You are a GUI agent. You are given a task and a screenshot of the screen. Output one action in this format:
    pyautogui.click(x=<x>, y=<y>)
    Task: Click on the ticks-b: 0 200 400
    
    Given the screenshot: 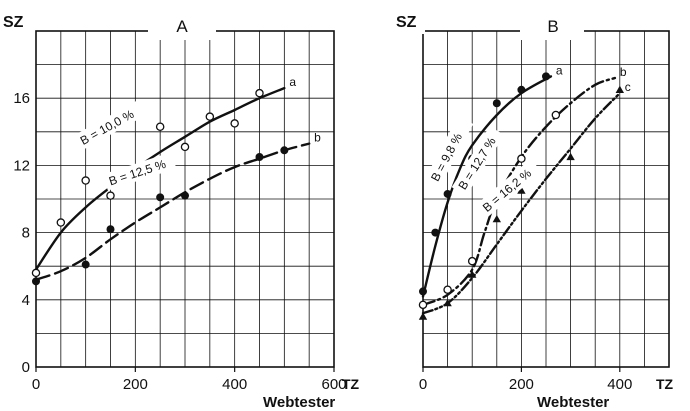 What is the action you would take?
    pyautogui.click(x=525, y=380)
    